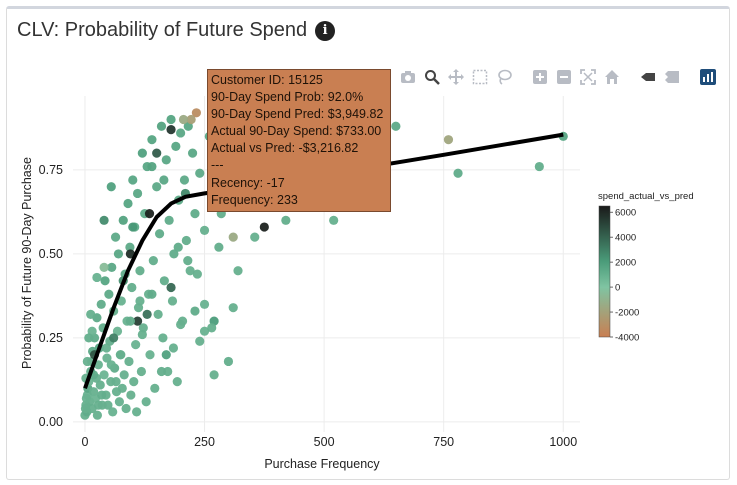  What do you see at coordinates (540, 77) in the screenshot?
I see `zoom-in-icon` at bounding box center [540, 77].